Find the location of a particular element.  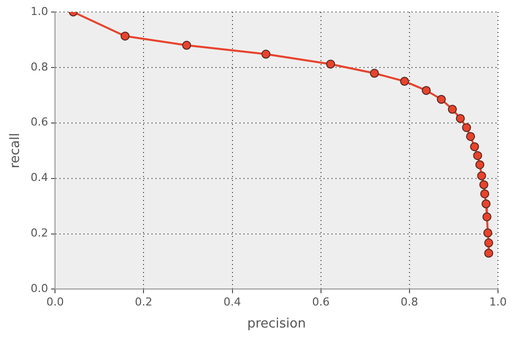

x-tick-label: 0.0 is located at coordinates (55, 302).